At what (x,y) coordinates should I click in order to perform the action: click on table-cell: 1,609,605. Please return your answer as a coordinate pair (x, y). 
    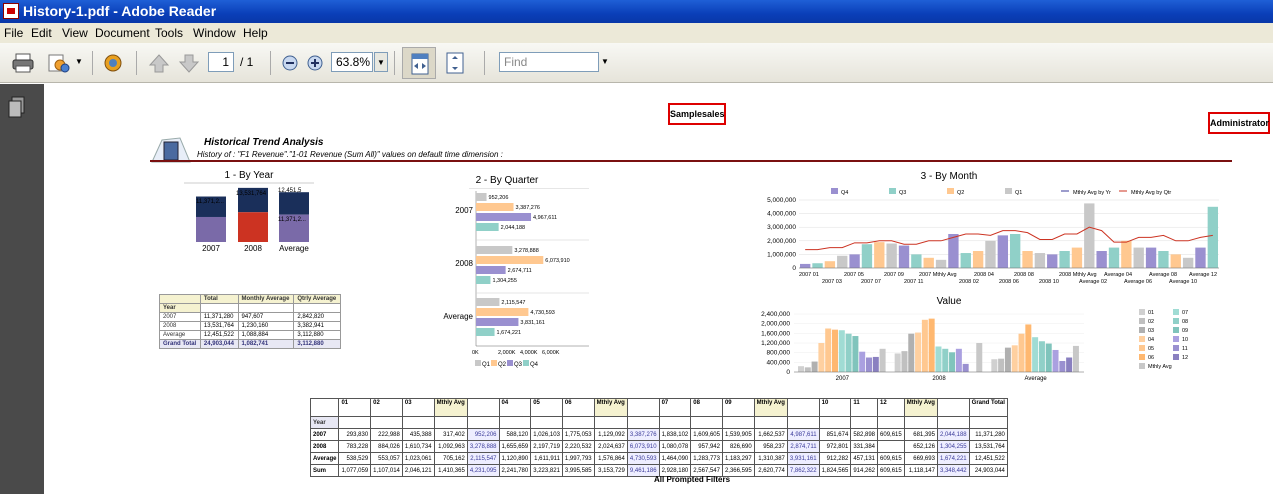
    Looking at the image, I should click on (706, 434).